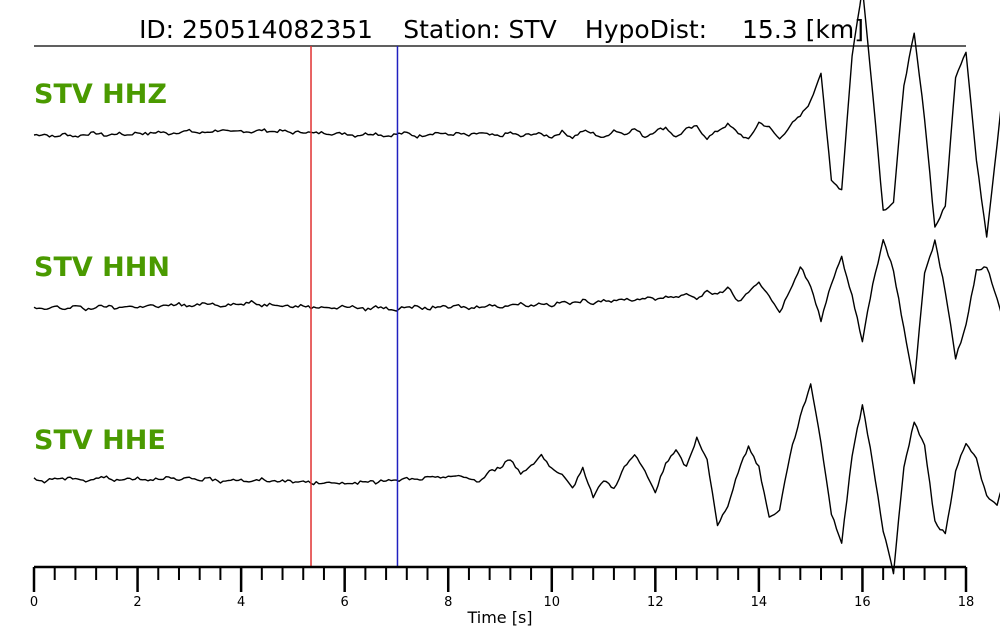 The image size is (1000, 640). I want to click on x-axis-label: Time [s], so click(499, 617).